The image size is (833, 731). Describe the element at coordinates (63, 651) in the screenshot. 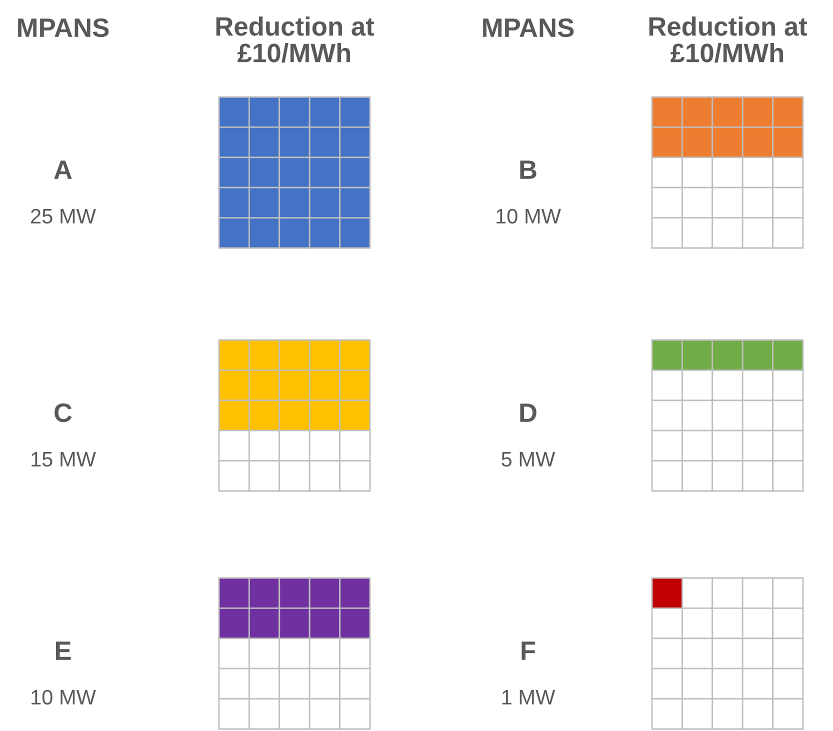

I see `category-label: E` at that location.